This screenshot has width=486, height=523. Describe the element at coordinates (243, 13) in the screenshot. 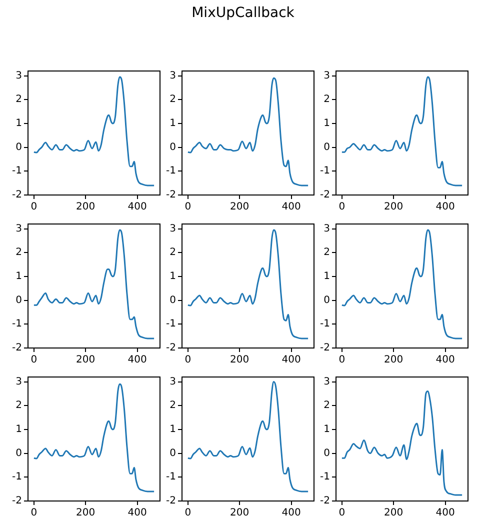

I see `chart-title: MixUpCallback` at that location.